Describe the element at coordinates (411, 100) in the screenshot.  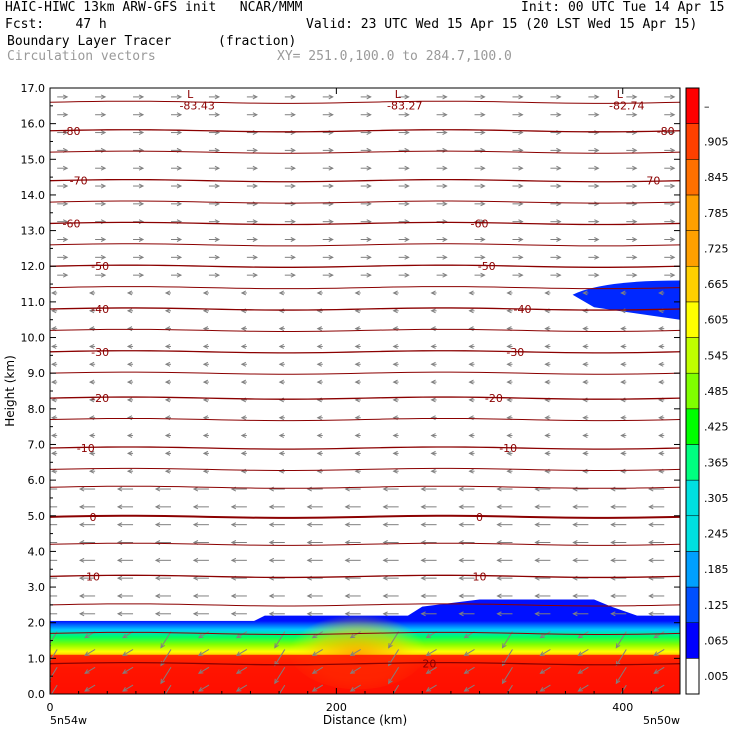
I see `low-markers: L-83.43L-83.27L-82.74` at that location.